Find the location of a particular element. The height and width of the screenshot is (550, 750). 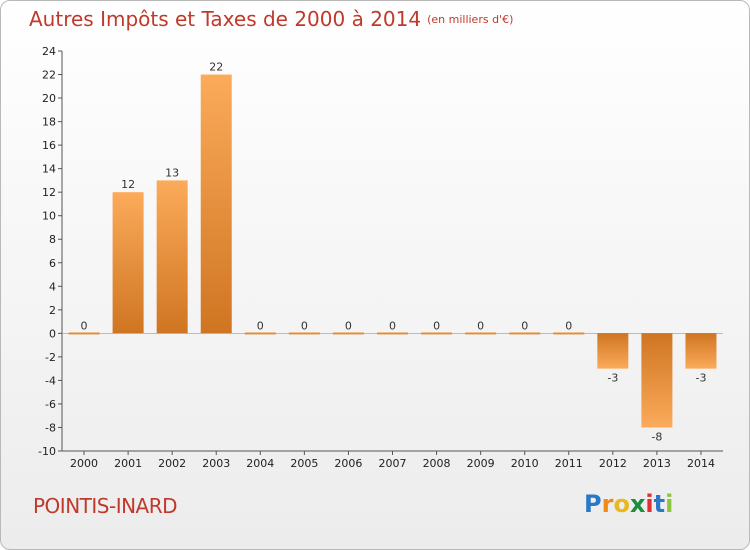

y-tick-label: 20 is located at coordinates (49, 98).